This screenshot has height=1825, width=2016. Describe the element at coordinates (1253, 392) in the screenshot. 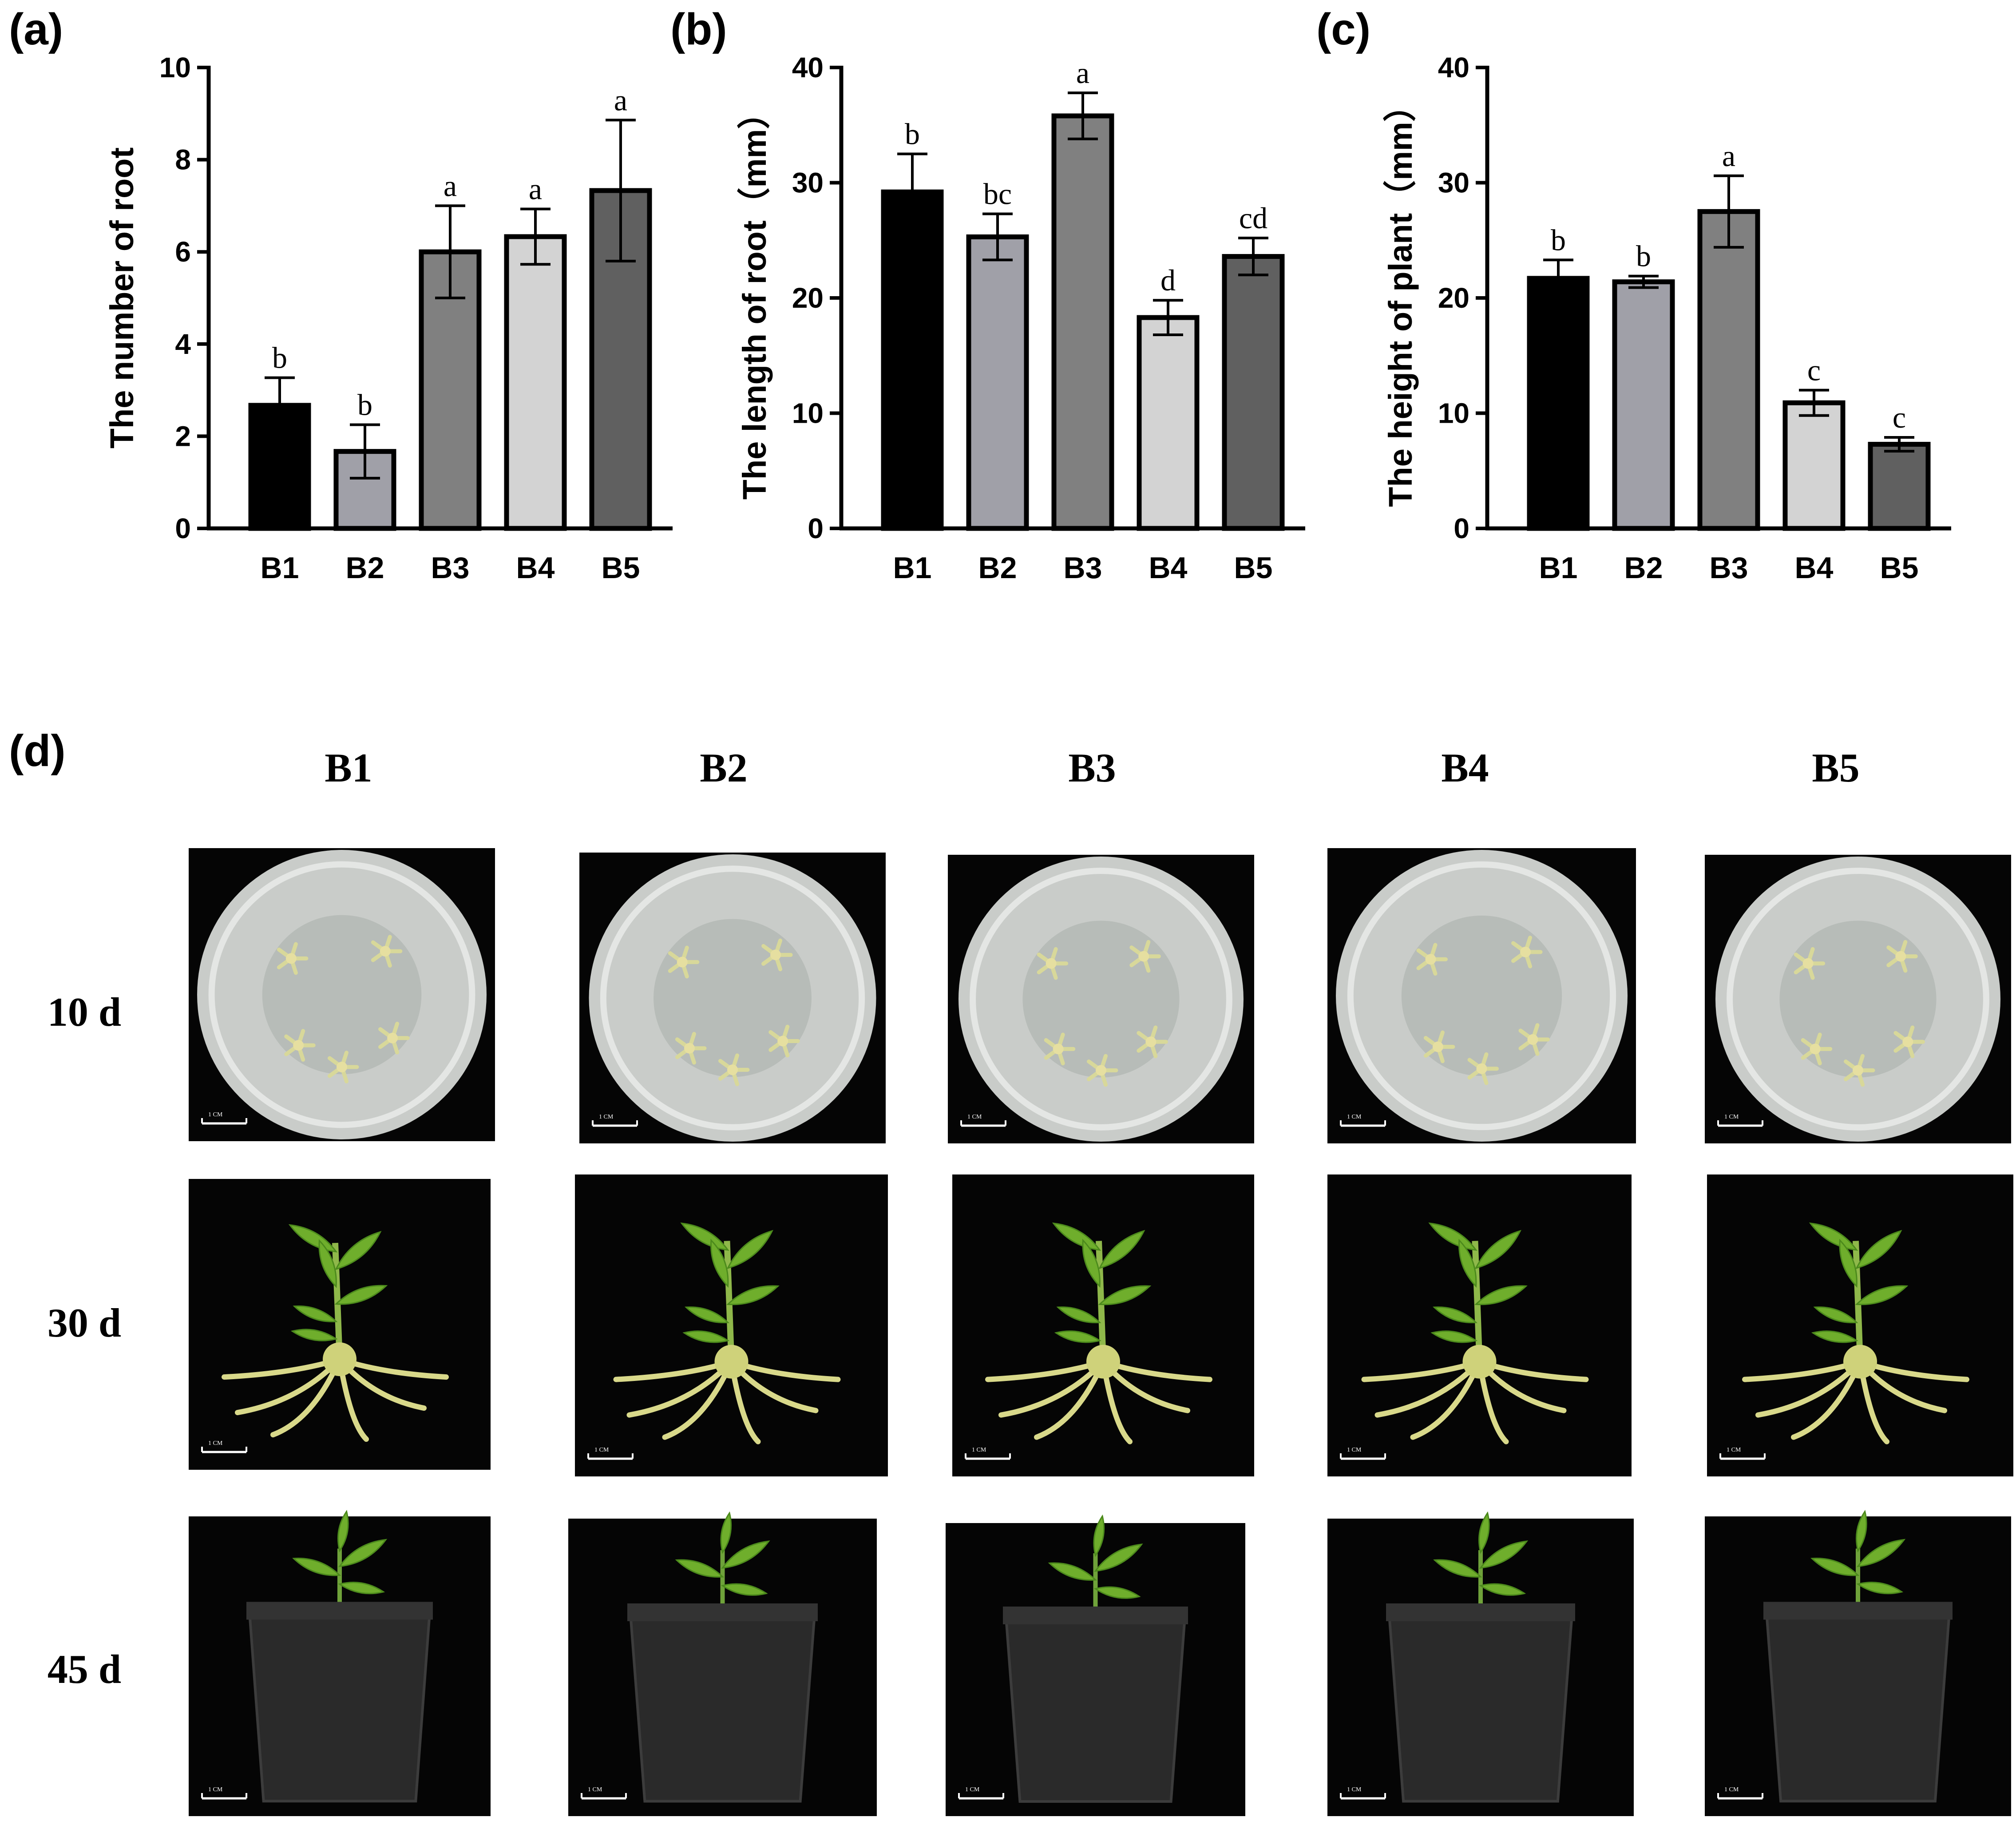

I see `bar-b5` at that location.